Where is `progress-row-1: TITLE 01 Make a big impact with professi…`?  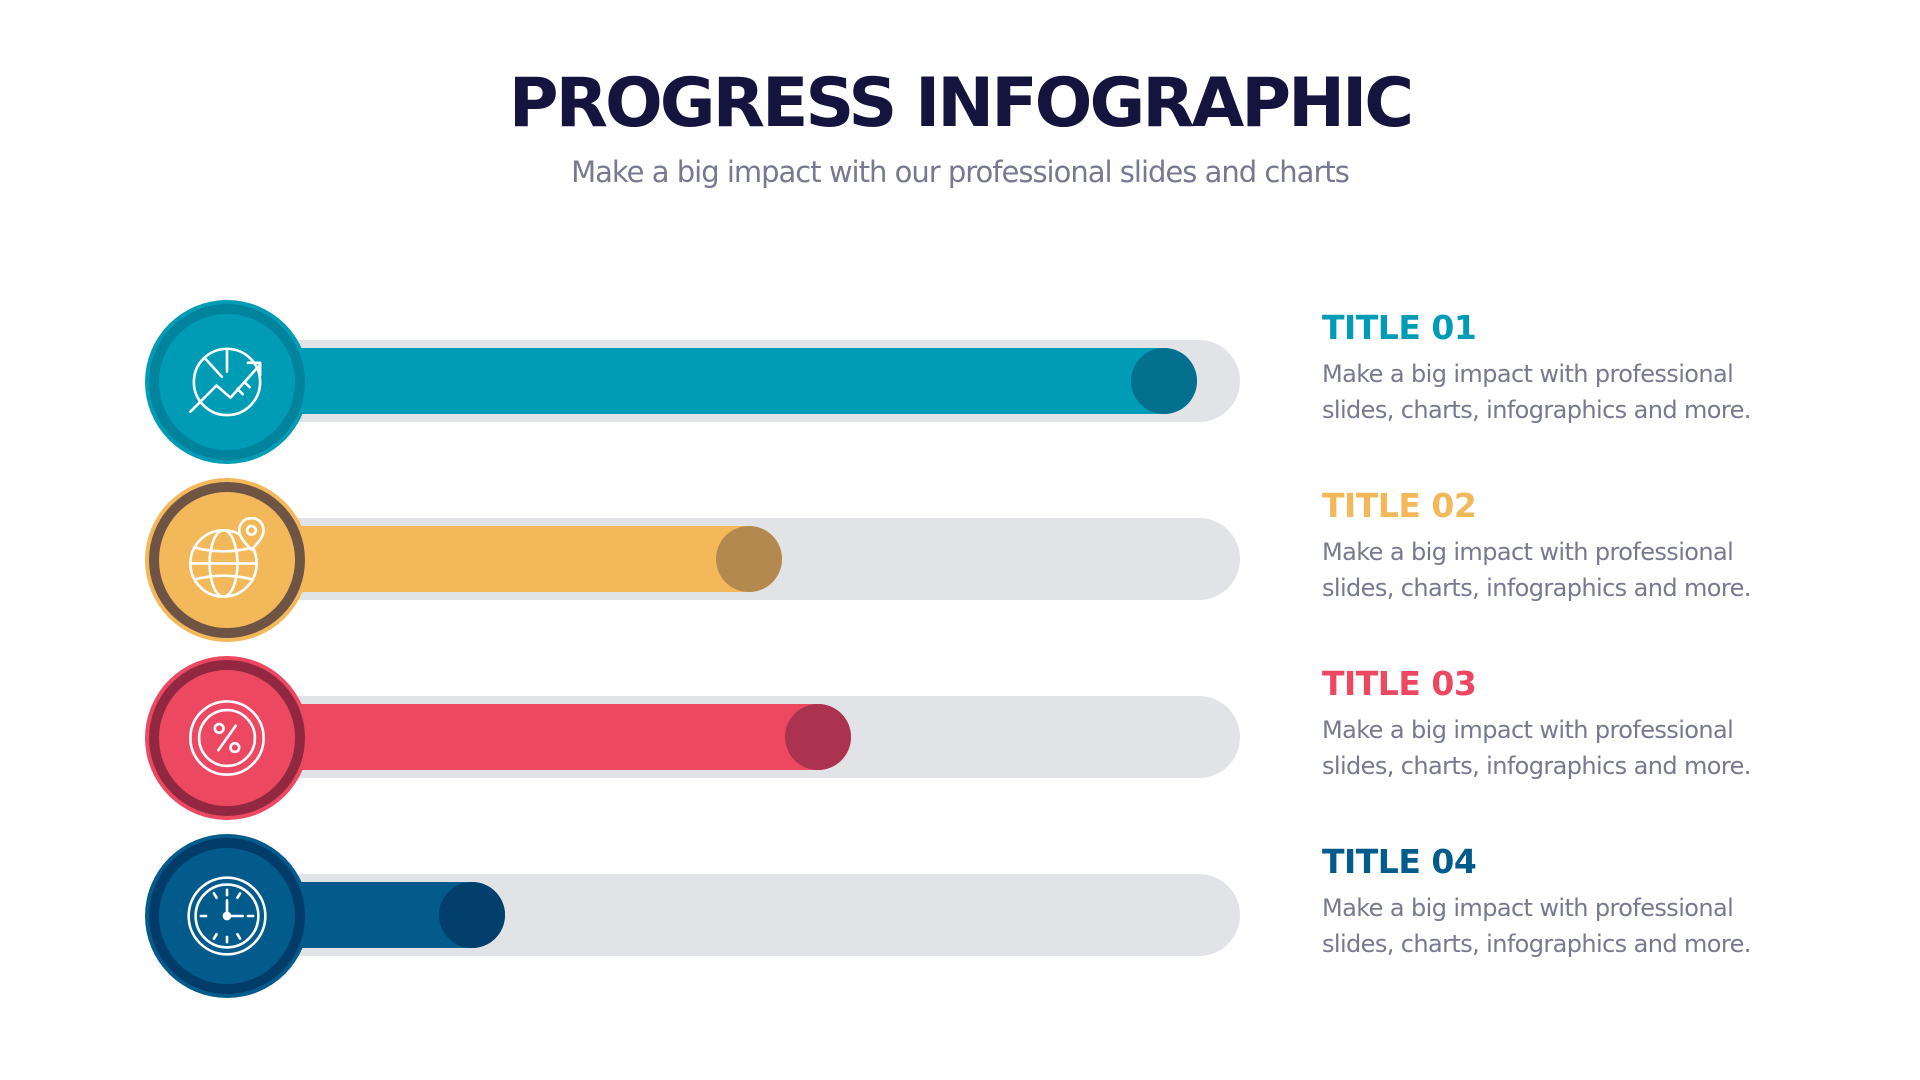
progress-row-1: TITLE 01 Make a big impact with professi… is located at coordinates (960, 382).